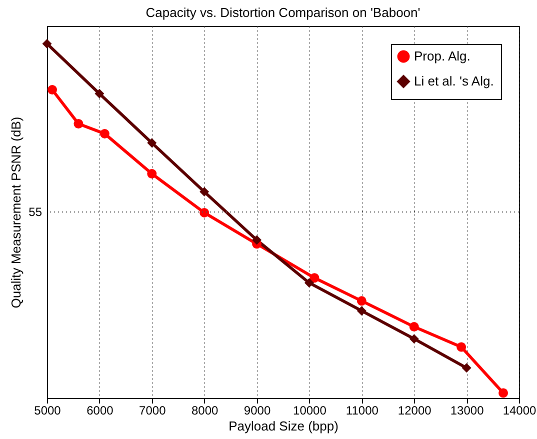 The image size is (537, 439). What do you see at coordinates (454, 81) in the screenshot?
I see `legend-label: Li et al. 's Alg.` at bounding box center [454, 81].